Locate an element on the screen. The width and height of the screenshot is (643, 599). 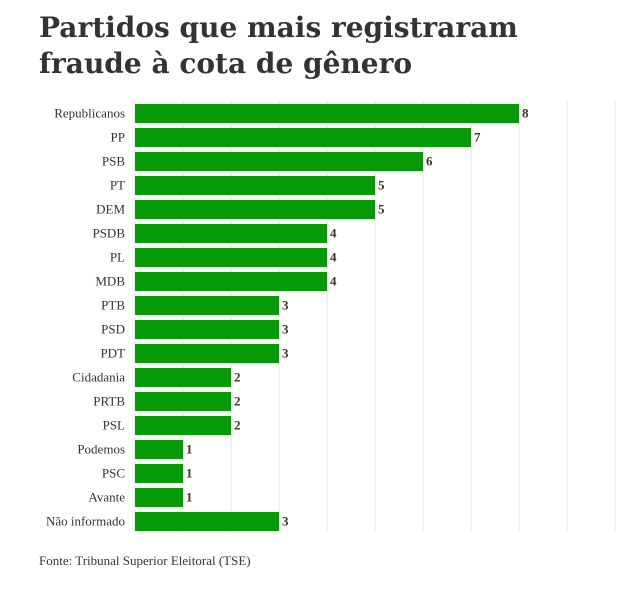
category-label: Não informado is located at coordinates (85, 521).